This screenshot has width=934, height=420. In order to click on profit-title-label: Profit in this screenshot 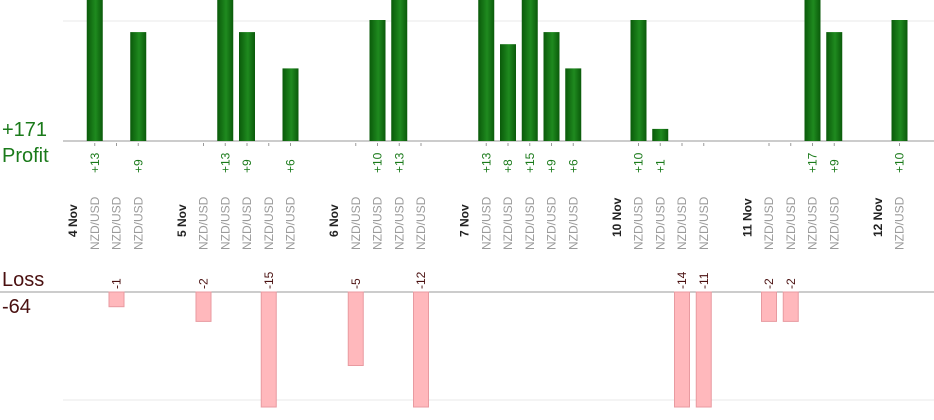, I will do `click(25, 156)`.